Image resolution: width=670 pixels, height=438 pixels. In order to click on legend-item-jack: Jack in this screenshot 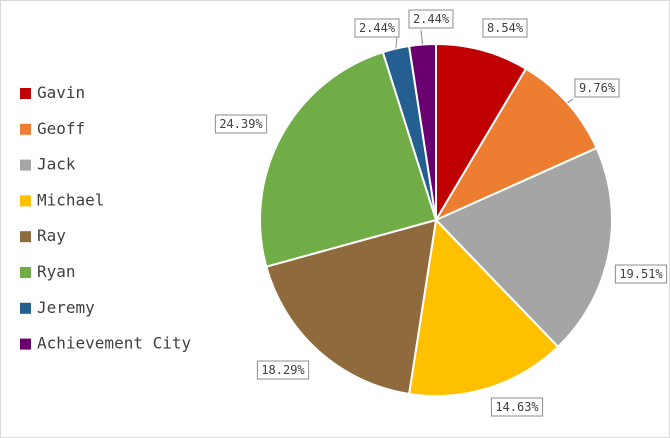, I will do `click(48, 164)`.